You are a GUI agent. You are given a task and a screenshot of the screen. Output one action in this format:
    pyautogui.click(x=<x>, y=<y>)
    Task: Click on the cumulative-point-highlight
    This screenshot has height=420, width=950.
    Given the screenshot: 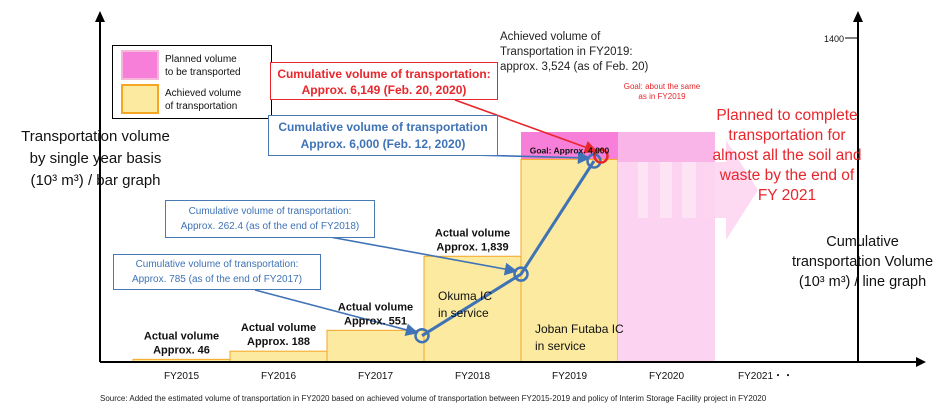 What is the action you would take?
    pyautogui.click(x=601, y=156)
    